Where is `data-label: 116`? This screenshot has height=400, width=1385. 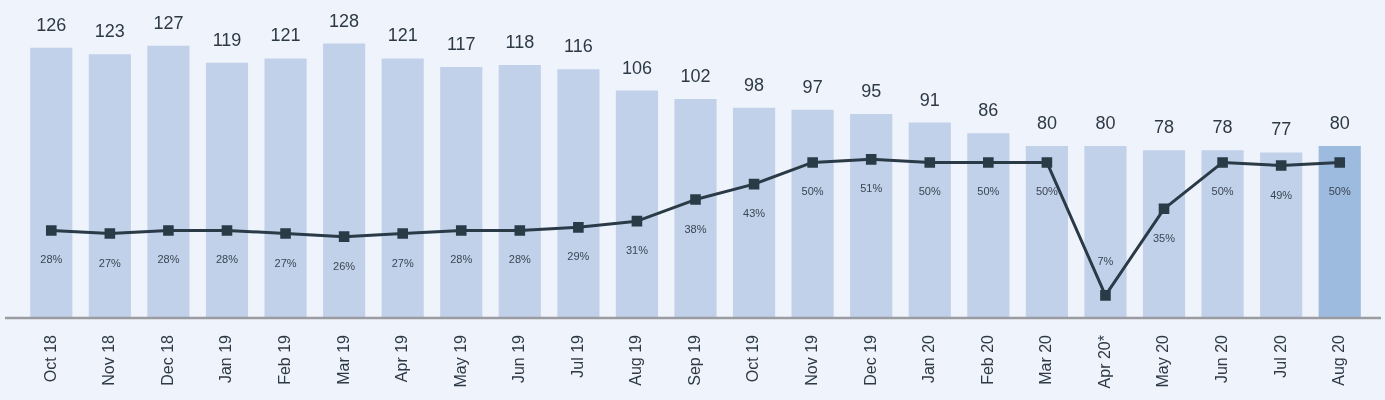
data-label: 116 is located at coordinates (578, 46).